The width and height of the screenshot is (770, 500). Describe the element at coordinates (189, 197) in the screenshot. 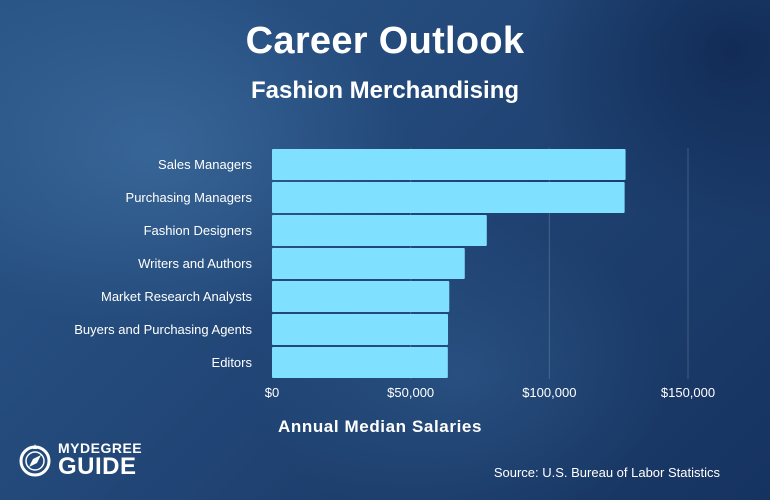

I see `category-label: Purchasing Managers` at that location.